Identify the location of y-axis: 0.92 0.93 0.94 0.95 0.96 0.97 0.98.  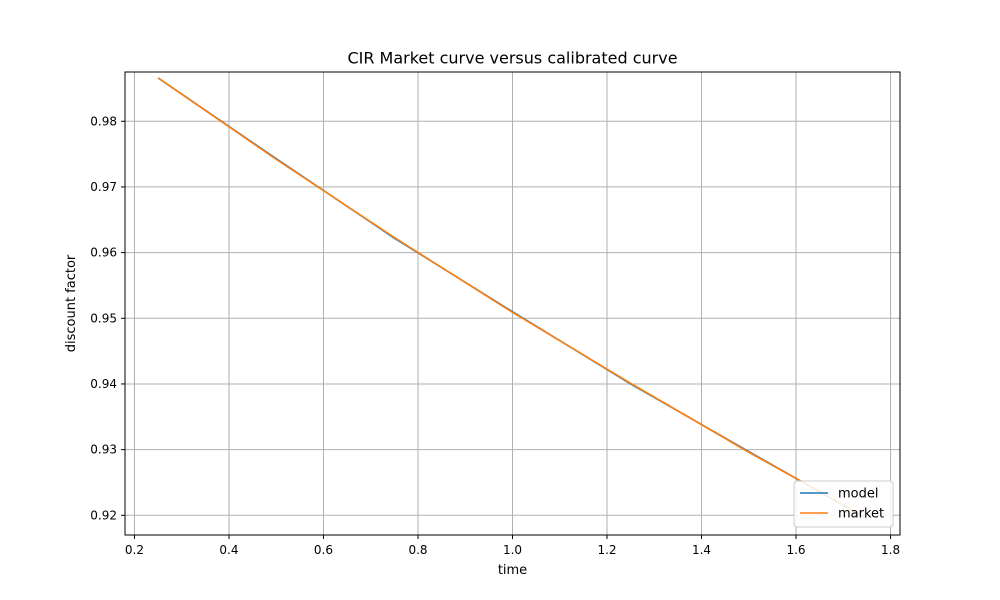
(107, 318).